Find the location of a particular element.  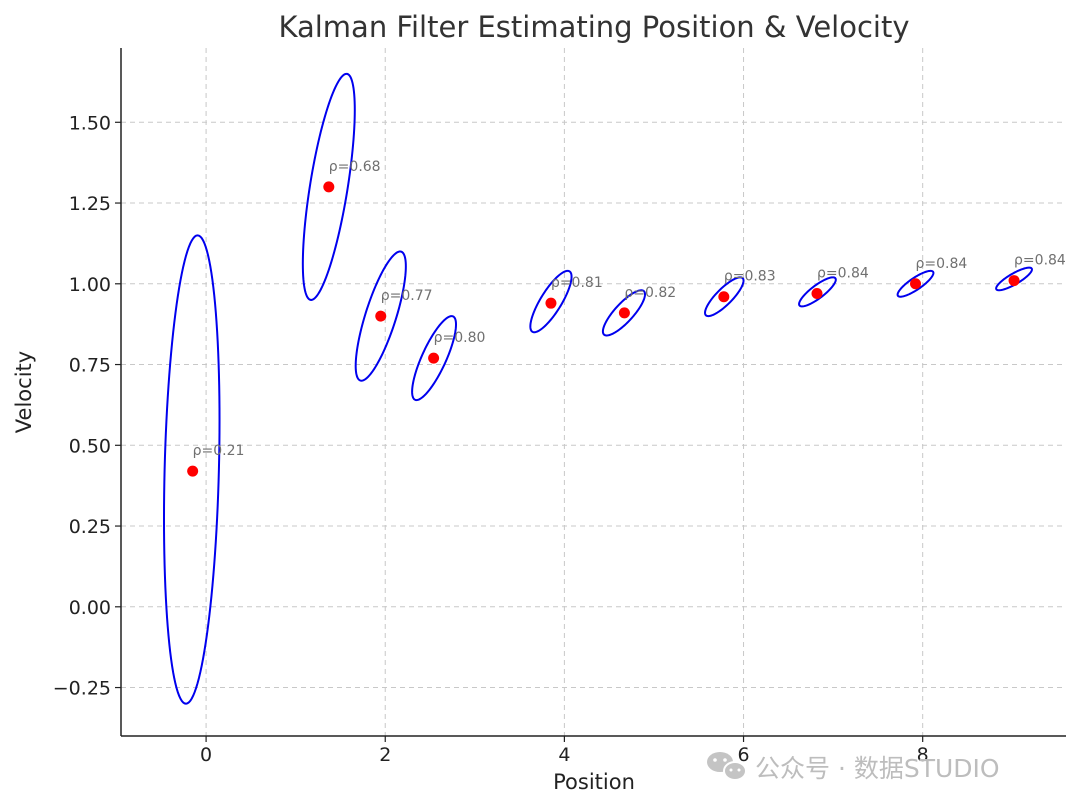

y-tick-label: −0.25 is located at coordinates (82, 689).